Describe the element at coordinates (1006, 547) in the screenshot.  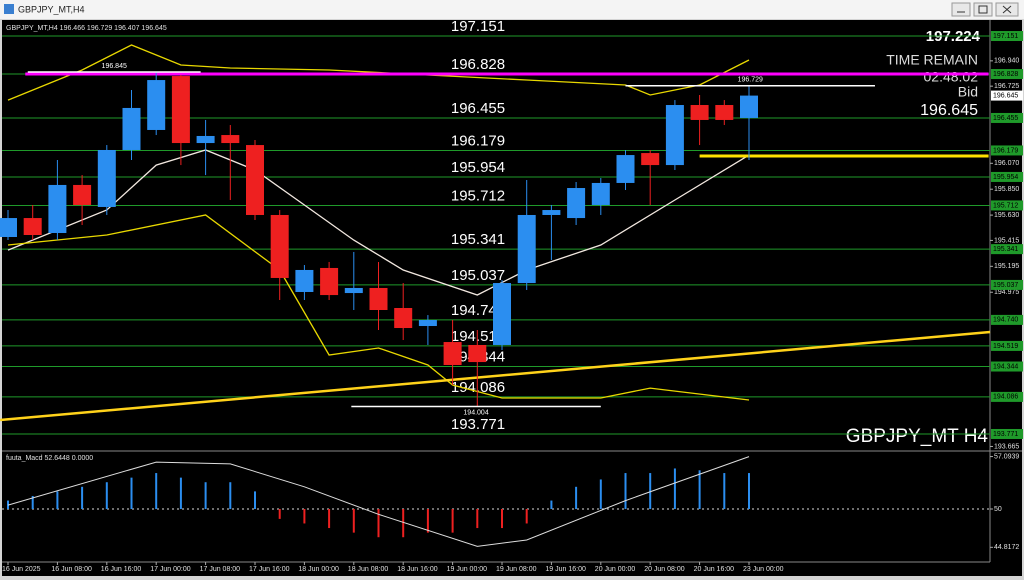
I see `y-tick-label: 44.8172` at that location.